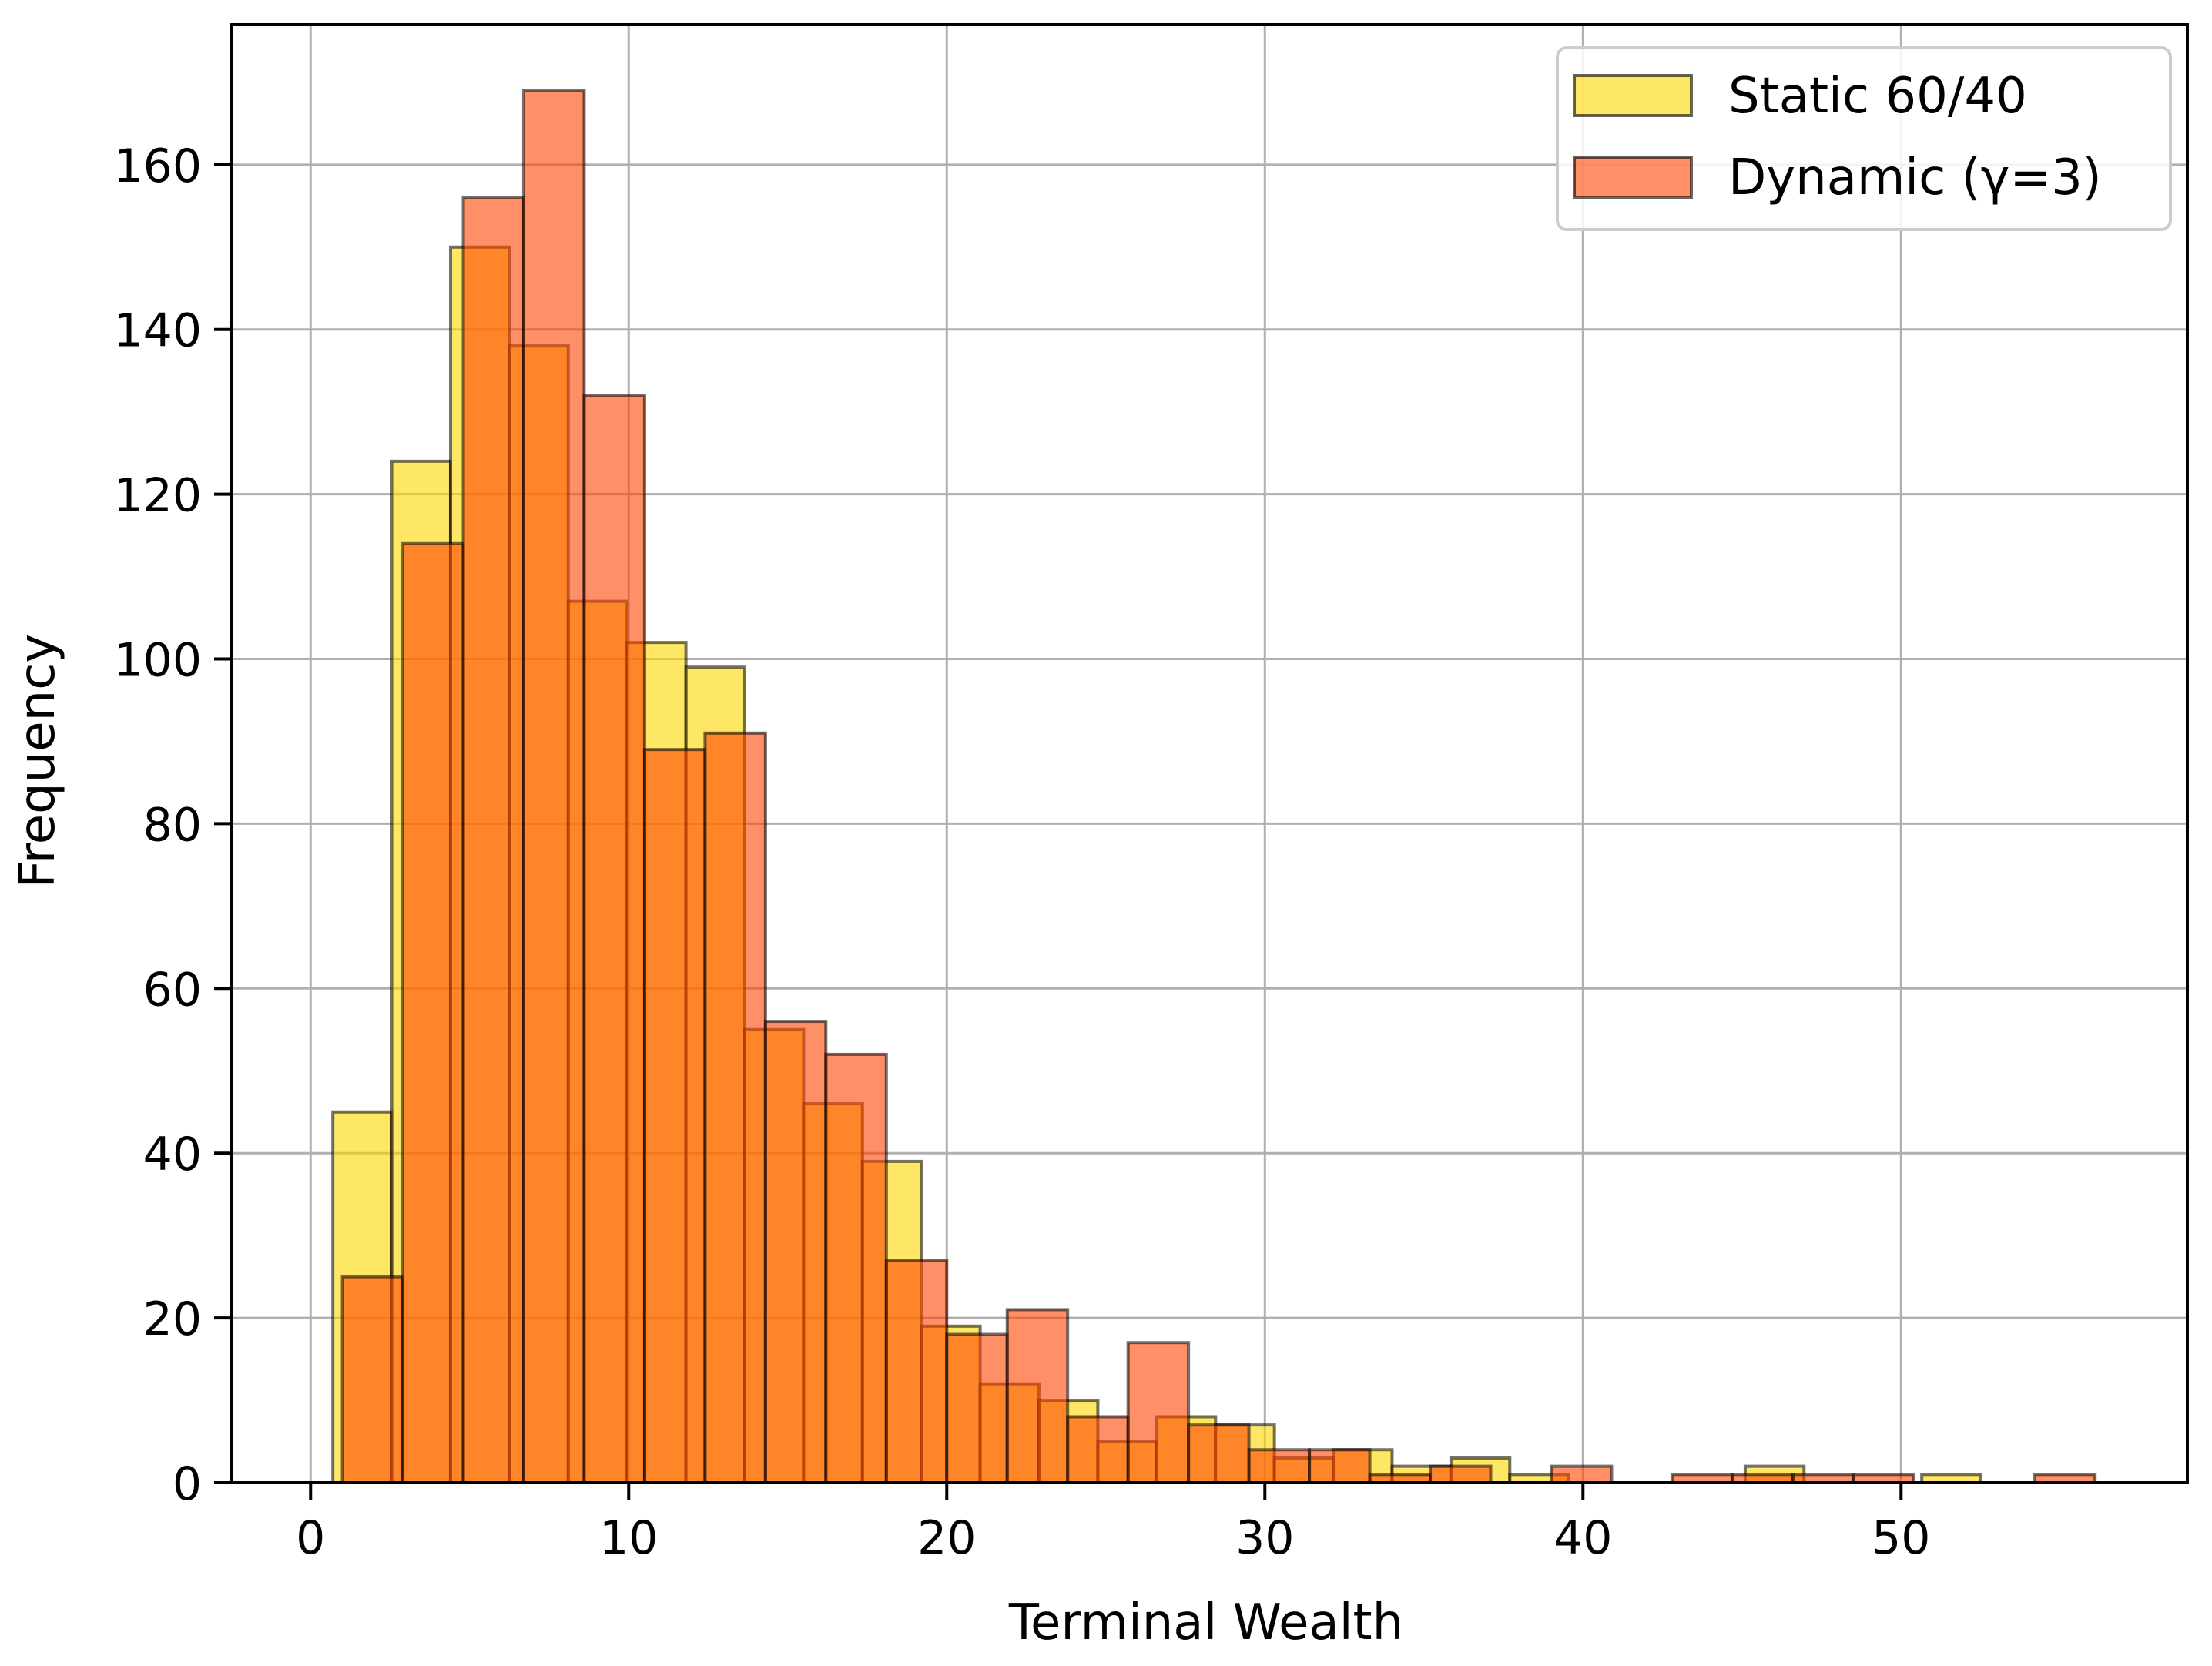 The height and width of the screenshot is (1666, 2212). What do you see at coordinates (628, 1538) in the screenshot?
I see `x-tick-label: 10` at bounding box center [628, 1538].